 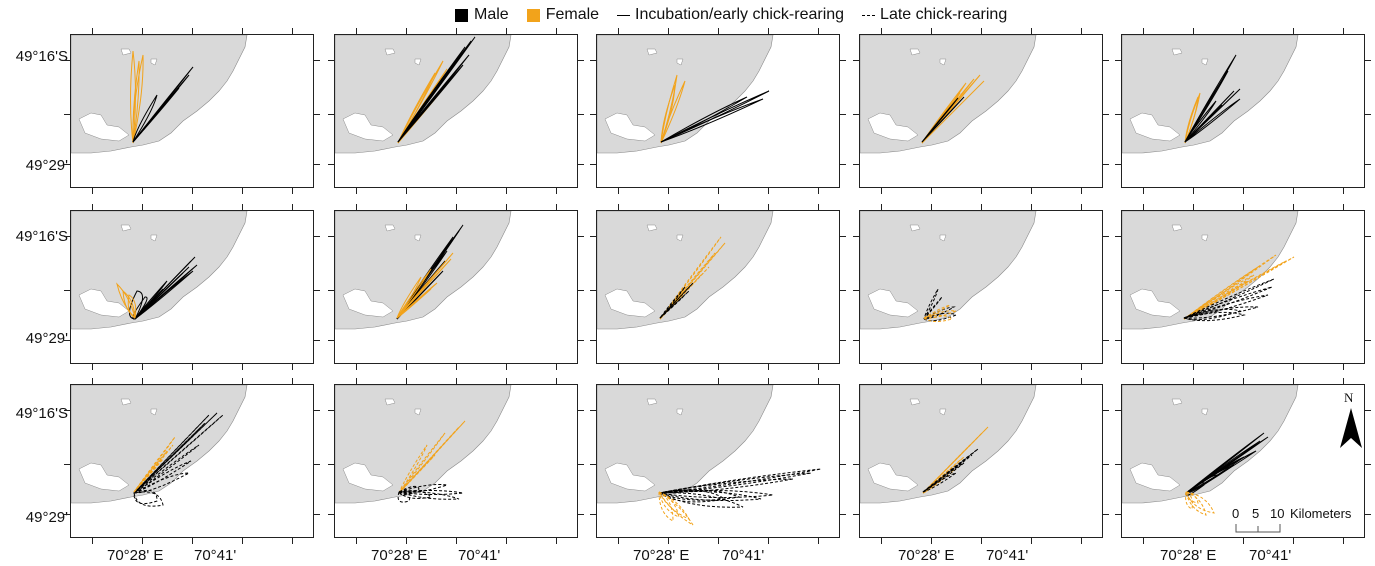 I want to click on map-panel-r1c1, so click(x=192, y=111).